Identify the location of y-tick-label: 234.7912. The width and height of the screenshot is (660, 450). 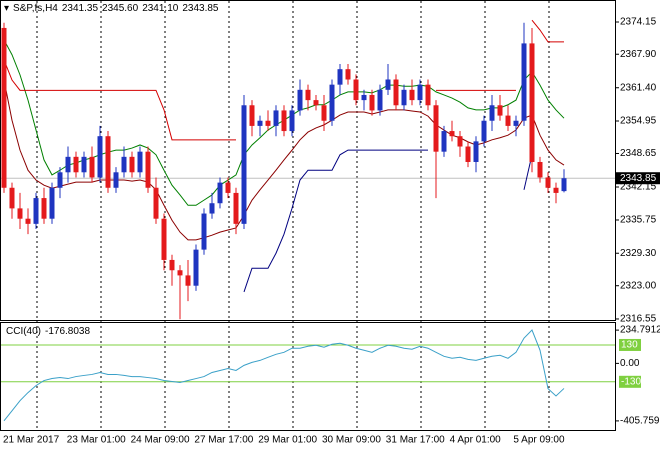
(640, 330).